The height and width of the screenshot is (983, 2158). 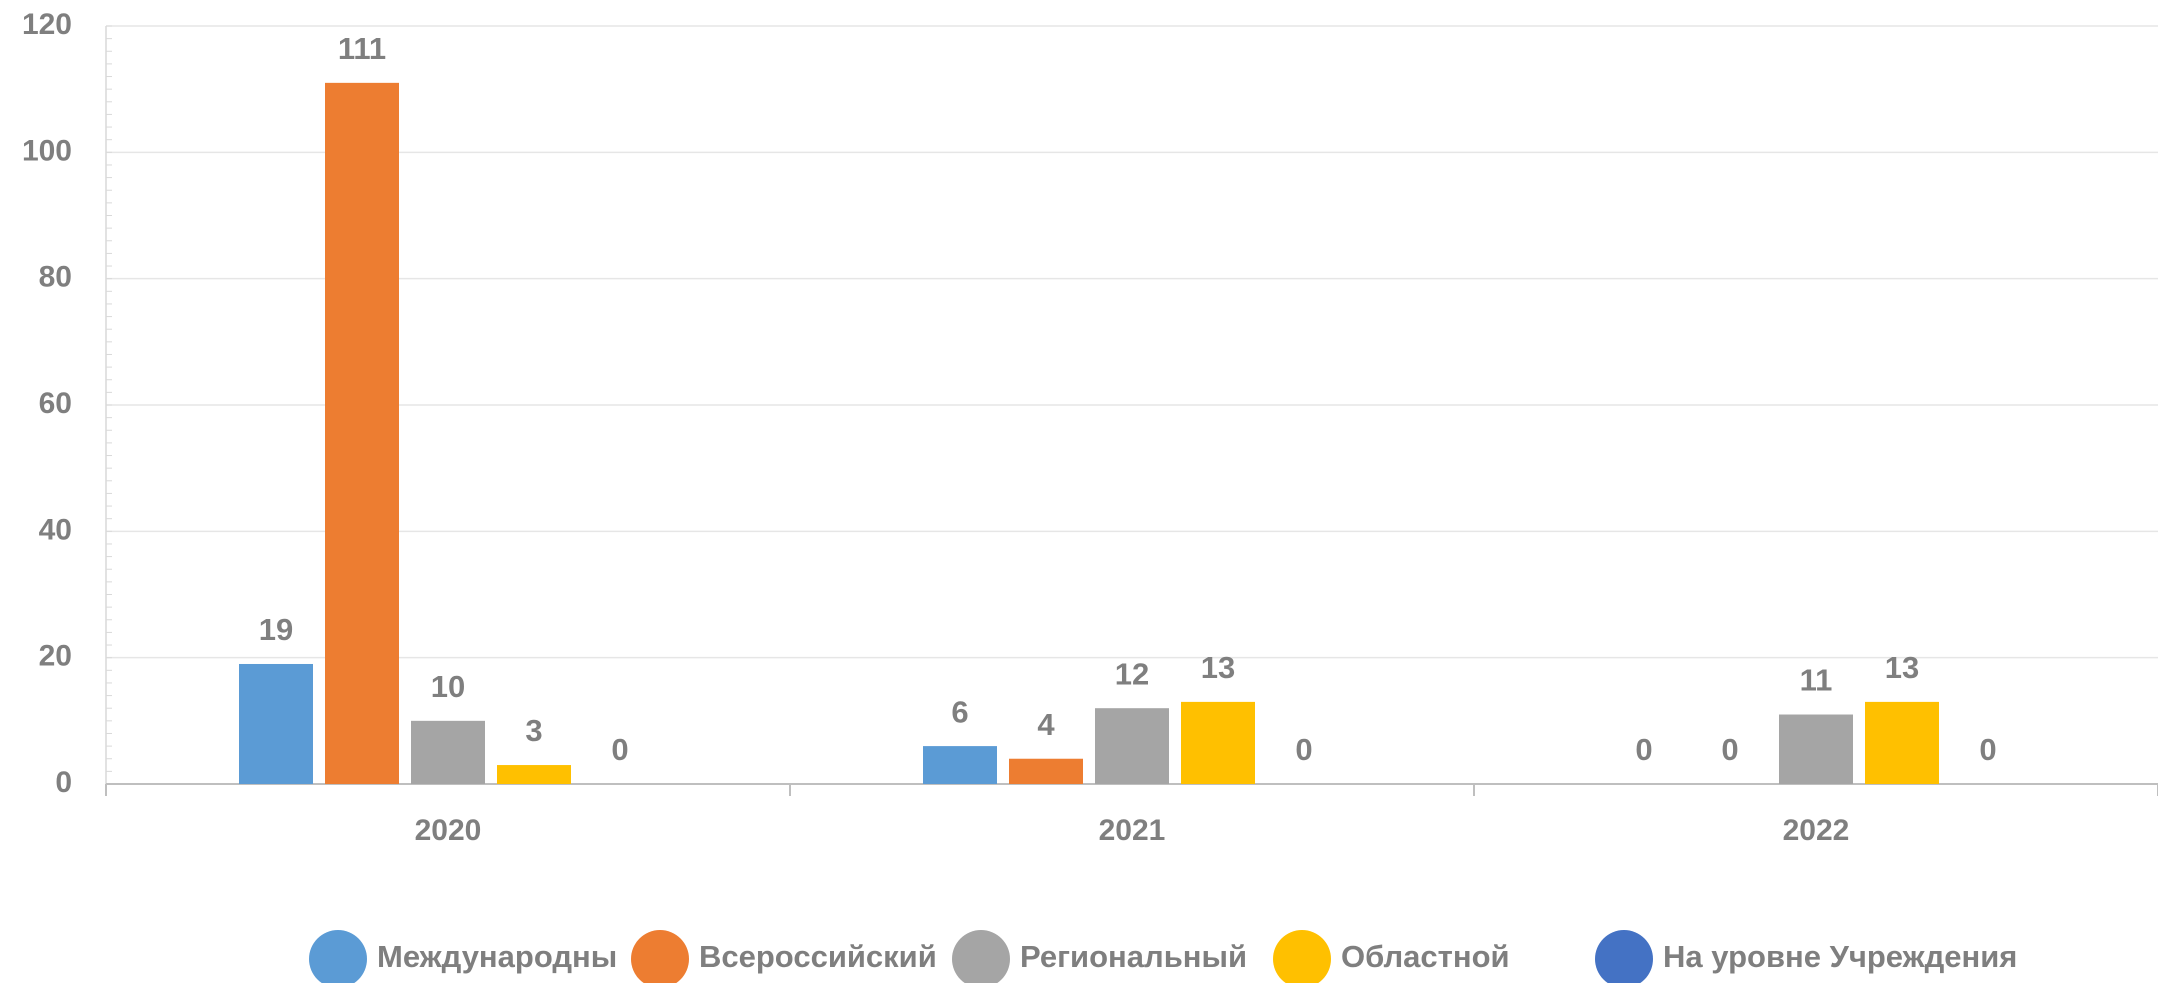 What do you see at coordinates (818, 956) in the screenshot?
I see `legend-label: Всероссийский` at bounding box center [818, 956].